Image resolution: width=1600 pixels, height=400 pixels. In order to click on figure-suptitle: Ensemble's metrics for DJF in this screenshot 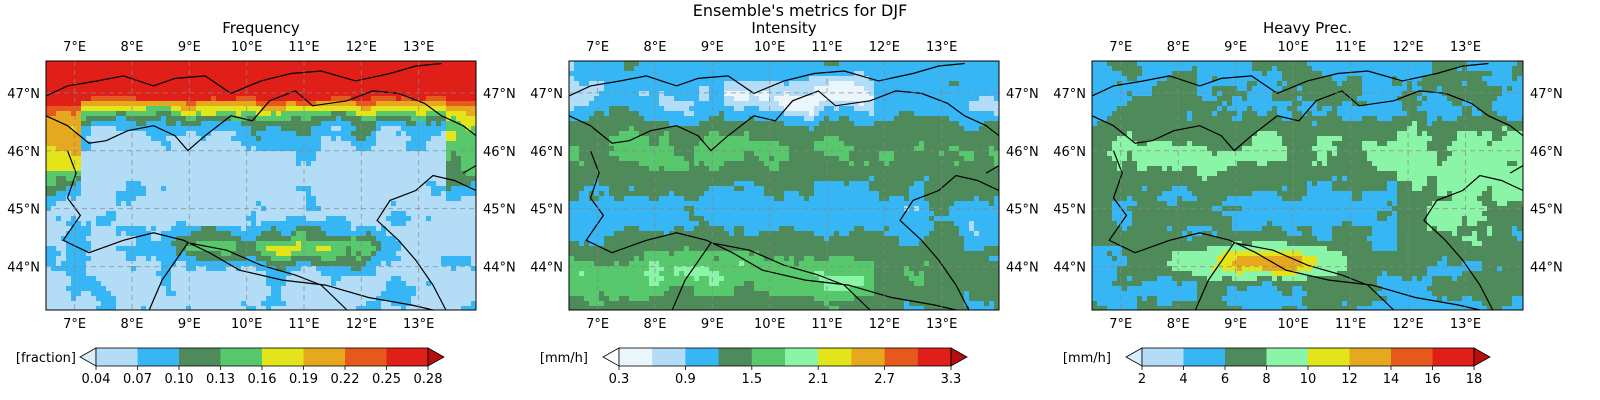, I will do `click(800, 10)`.